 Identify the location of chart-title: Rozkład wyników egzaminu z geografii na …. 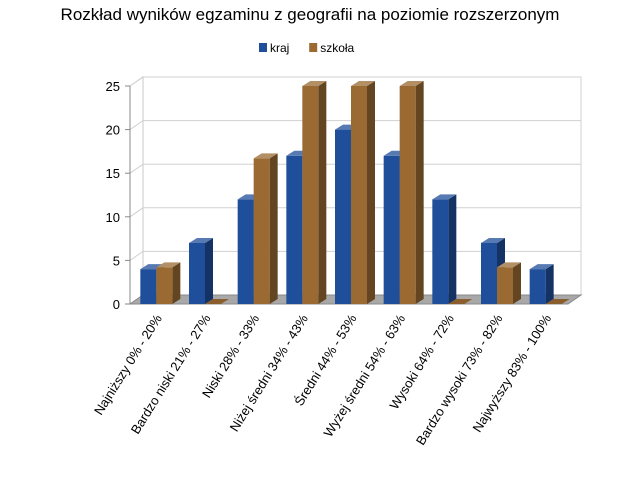
(310, 14).